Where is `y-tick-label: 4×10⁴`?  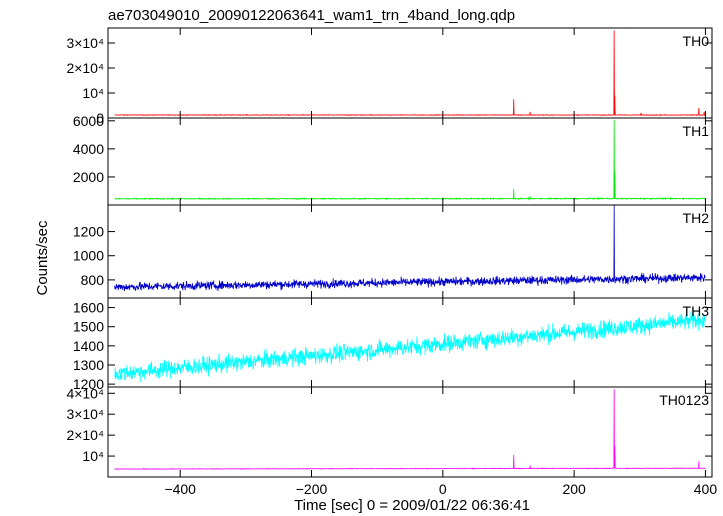
y-tick-label: 4×10⁴ is located at coordinates (85, 393).